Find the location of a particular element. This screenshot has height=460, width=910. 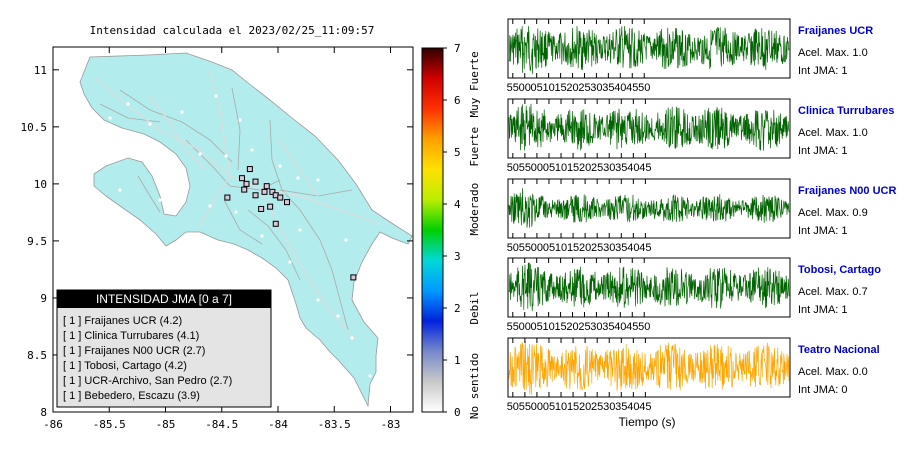

legend-title: INTENSIDAD JMA [0 a 7] is located at coordinates (164, 299).